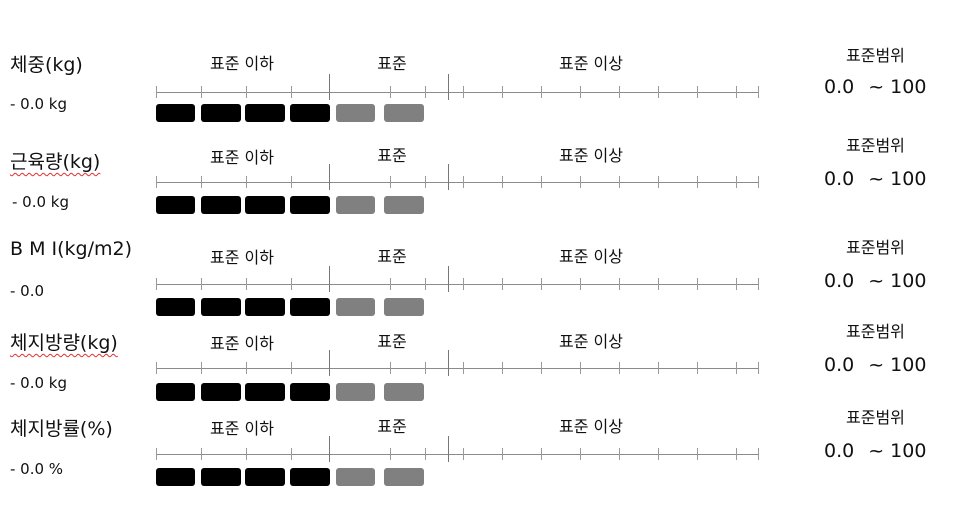  What do you see at coordinates (392, 256) in the screenshot?
I see `zone-label-normal: 표준` at bounding box center [392, 256].